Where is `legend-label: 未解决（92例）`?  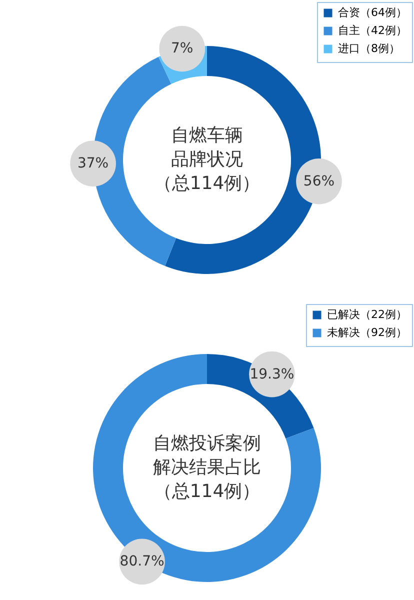 legend-label: 未解决（92例） is located at coordinates (367, 332).